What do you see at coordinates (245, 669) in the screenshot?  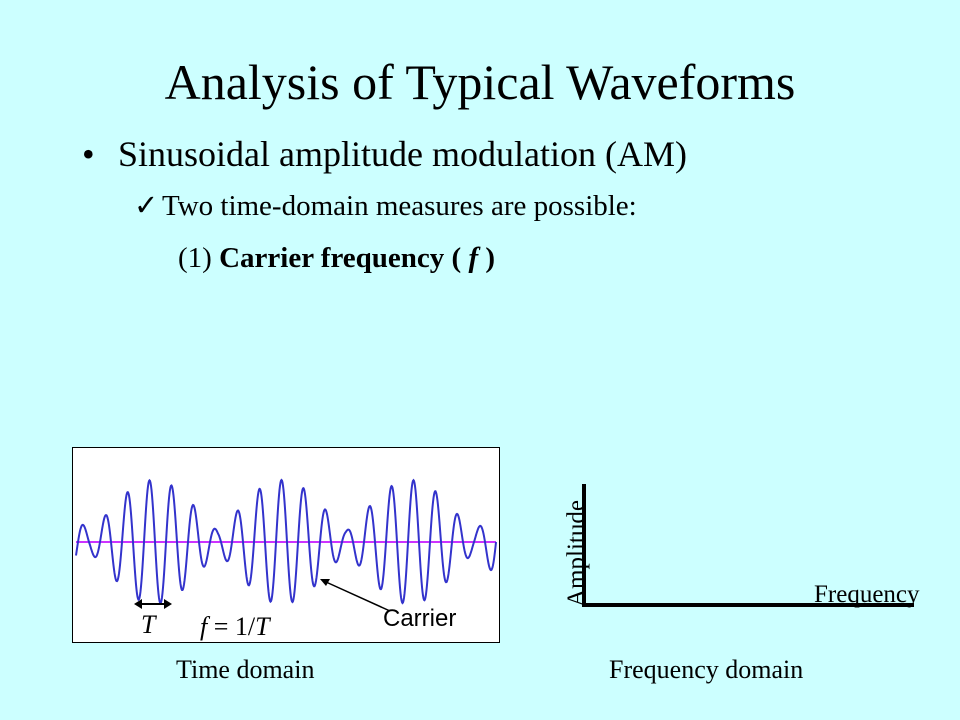 I see `time-domain-caption: Time domain` at bounding box center [245, 669].